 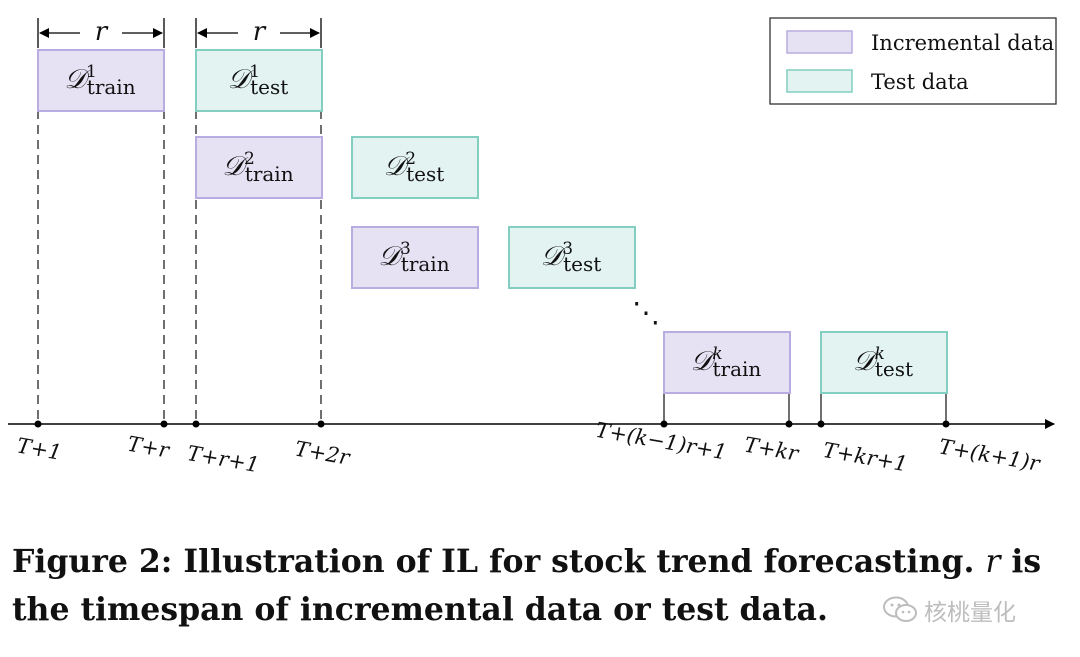 What do you see at coordinates (646, 312) in the screenshot?
I see `ellipsis: ⋱` at bounding box center [646, 312].